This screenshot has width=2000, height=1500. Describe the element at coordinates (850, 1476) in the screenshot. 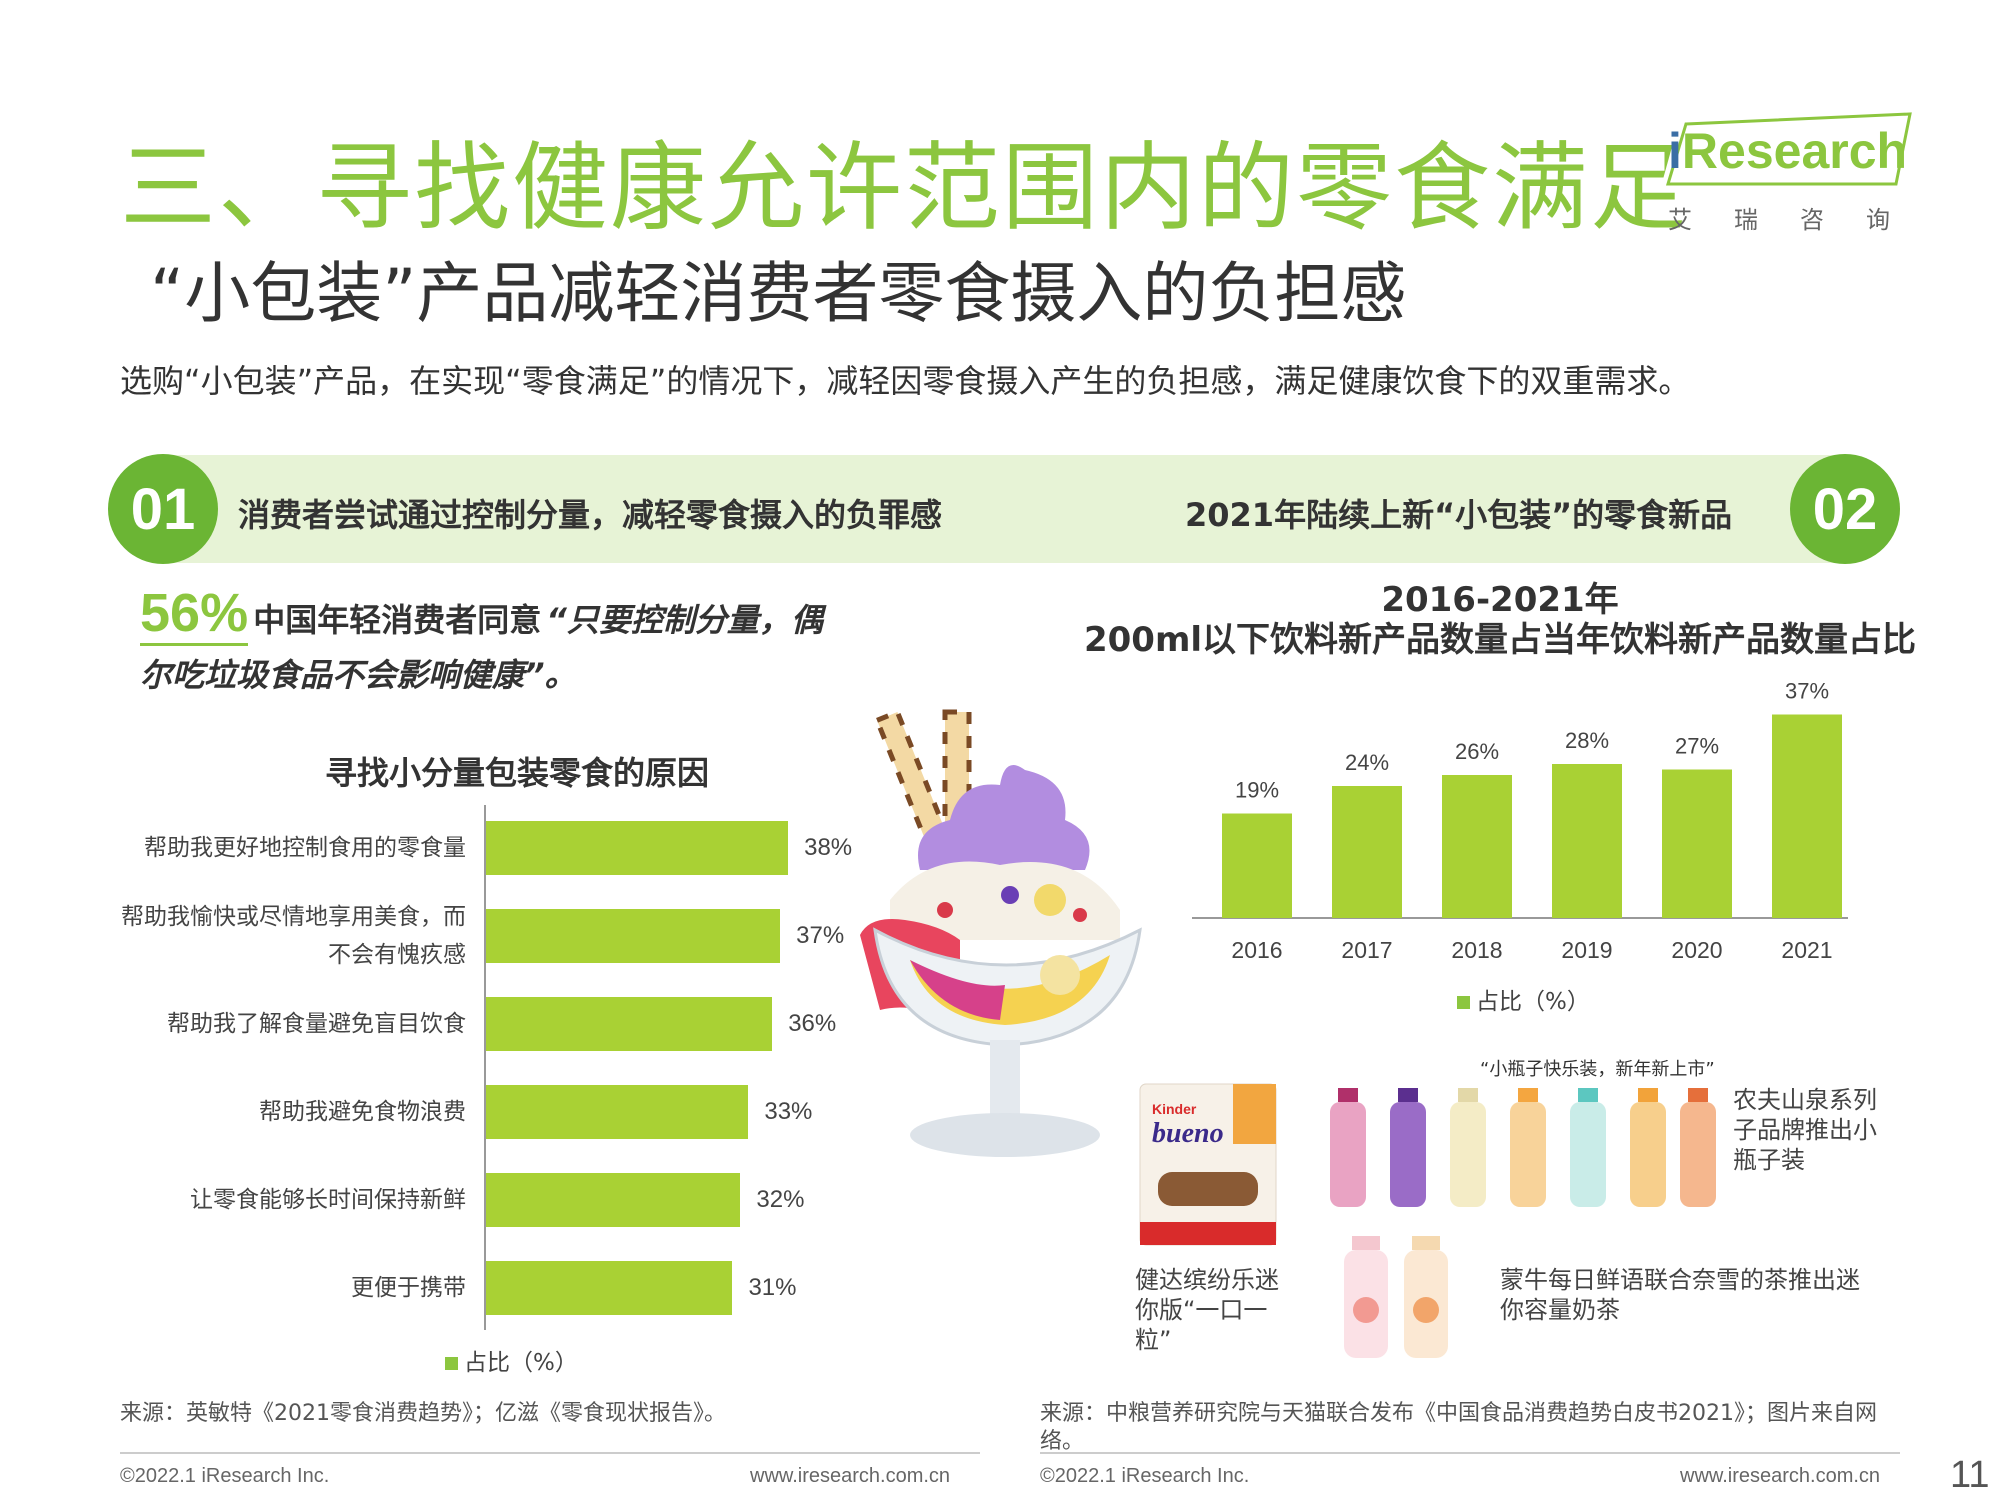

I see `website-left: www.iresearch.com.cn` at that location.